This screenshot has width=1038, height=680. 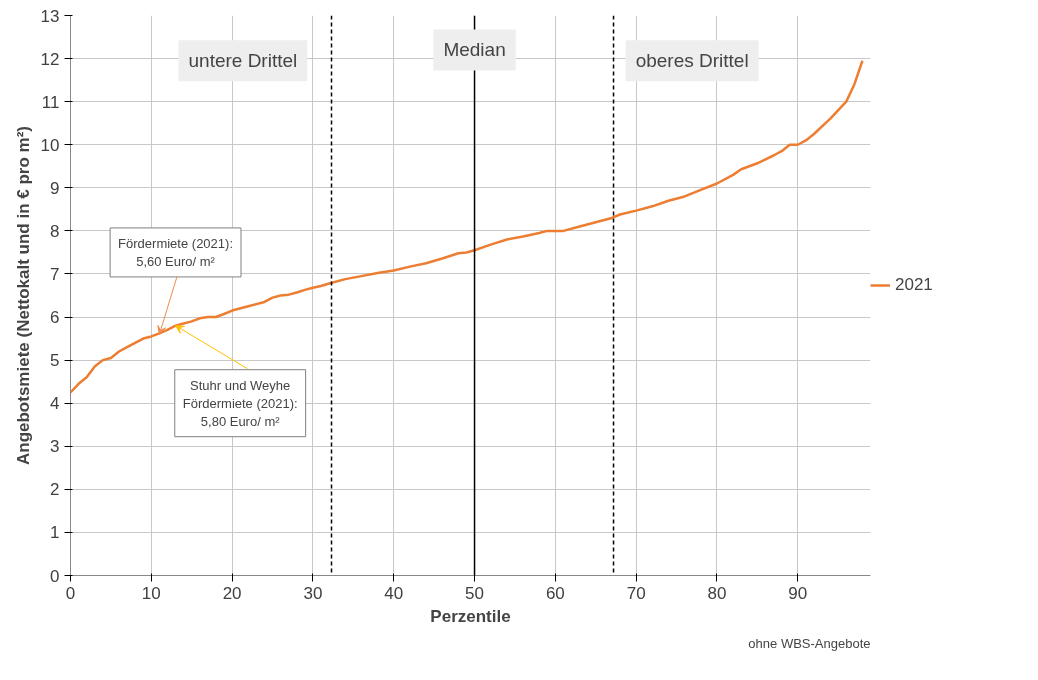 What do you see at coordinates (809, 643) in the screenshot?
I see `text: ohne WBS-Angebote` at bounding box center [809, 643].